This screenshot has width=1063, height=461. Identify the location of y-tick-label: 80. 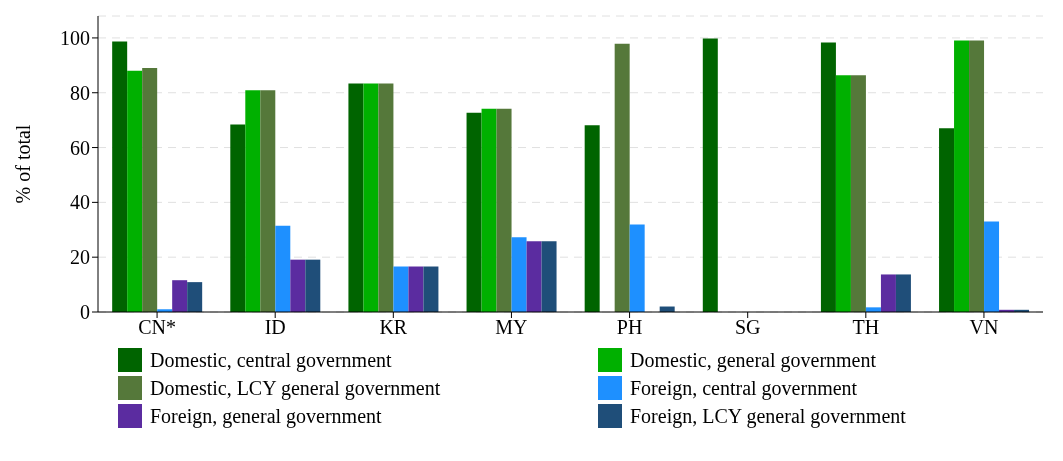
(80, 92).